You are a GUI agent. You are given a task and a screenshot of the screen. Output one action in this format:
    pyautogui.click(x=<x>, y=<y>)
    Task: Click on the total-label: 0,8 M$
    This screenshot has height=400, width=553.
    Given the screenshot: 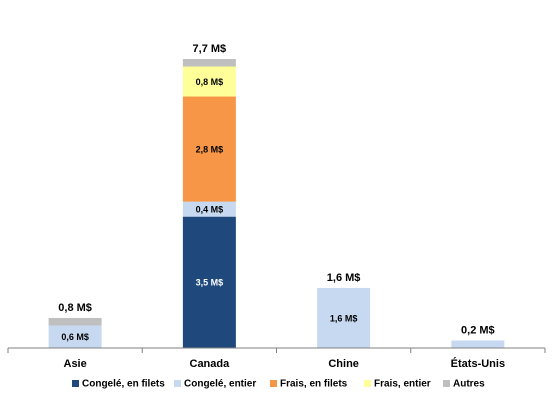 What is the action you would take?
    pyautogui.click(x=75, y=308)
    